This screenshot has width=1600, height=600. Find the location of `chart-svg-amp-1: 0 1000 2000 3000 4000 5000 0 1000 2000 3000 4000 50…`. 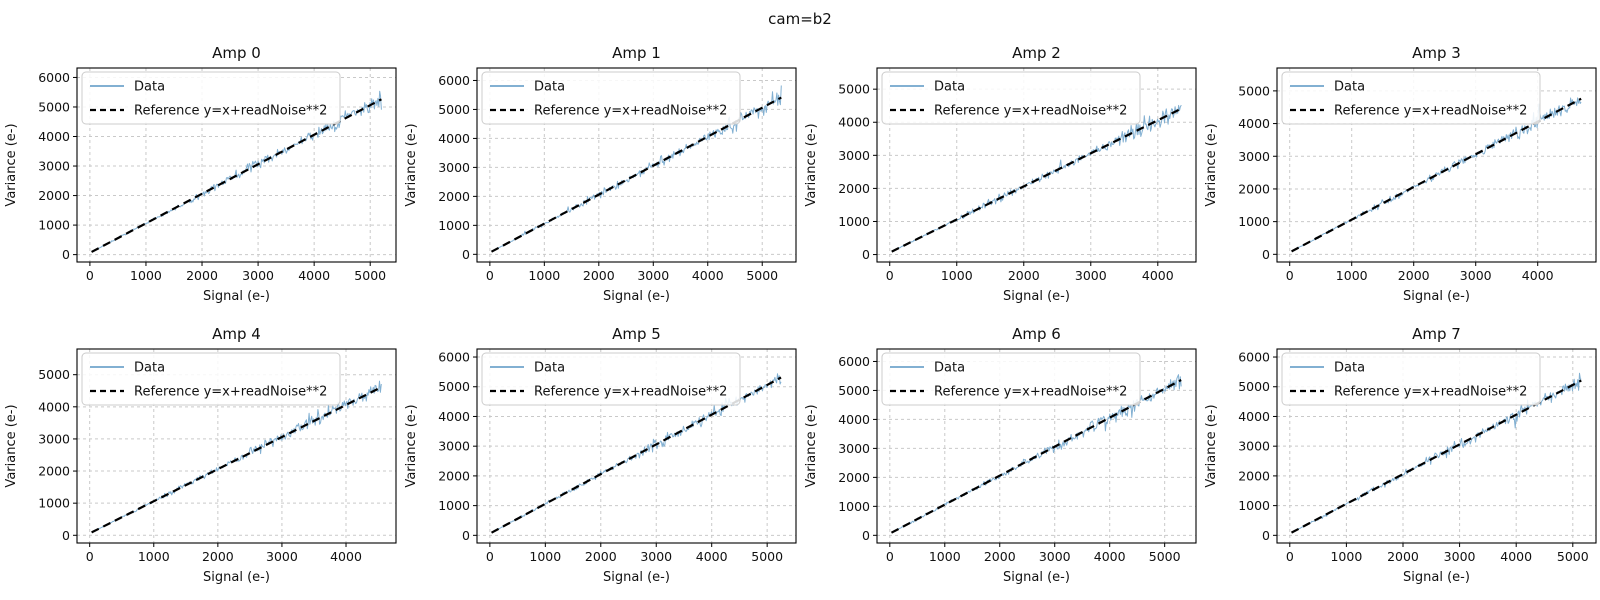

chart-svg-amp-1: 0 1000 2000 3000 4000 5000 0 1000 2000 3000 4000 50… is located at coordinates (600, 174).